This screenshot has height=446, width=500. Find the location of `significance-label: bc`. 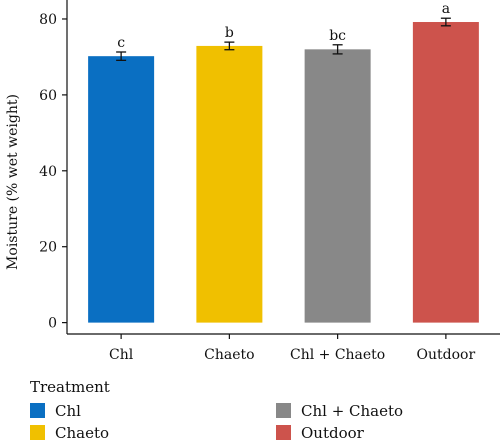

significance-label: bc is located at coordinates (337, 36).